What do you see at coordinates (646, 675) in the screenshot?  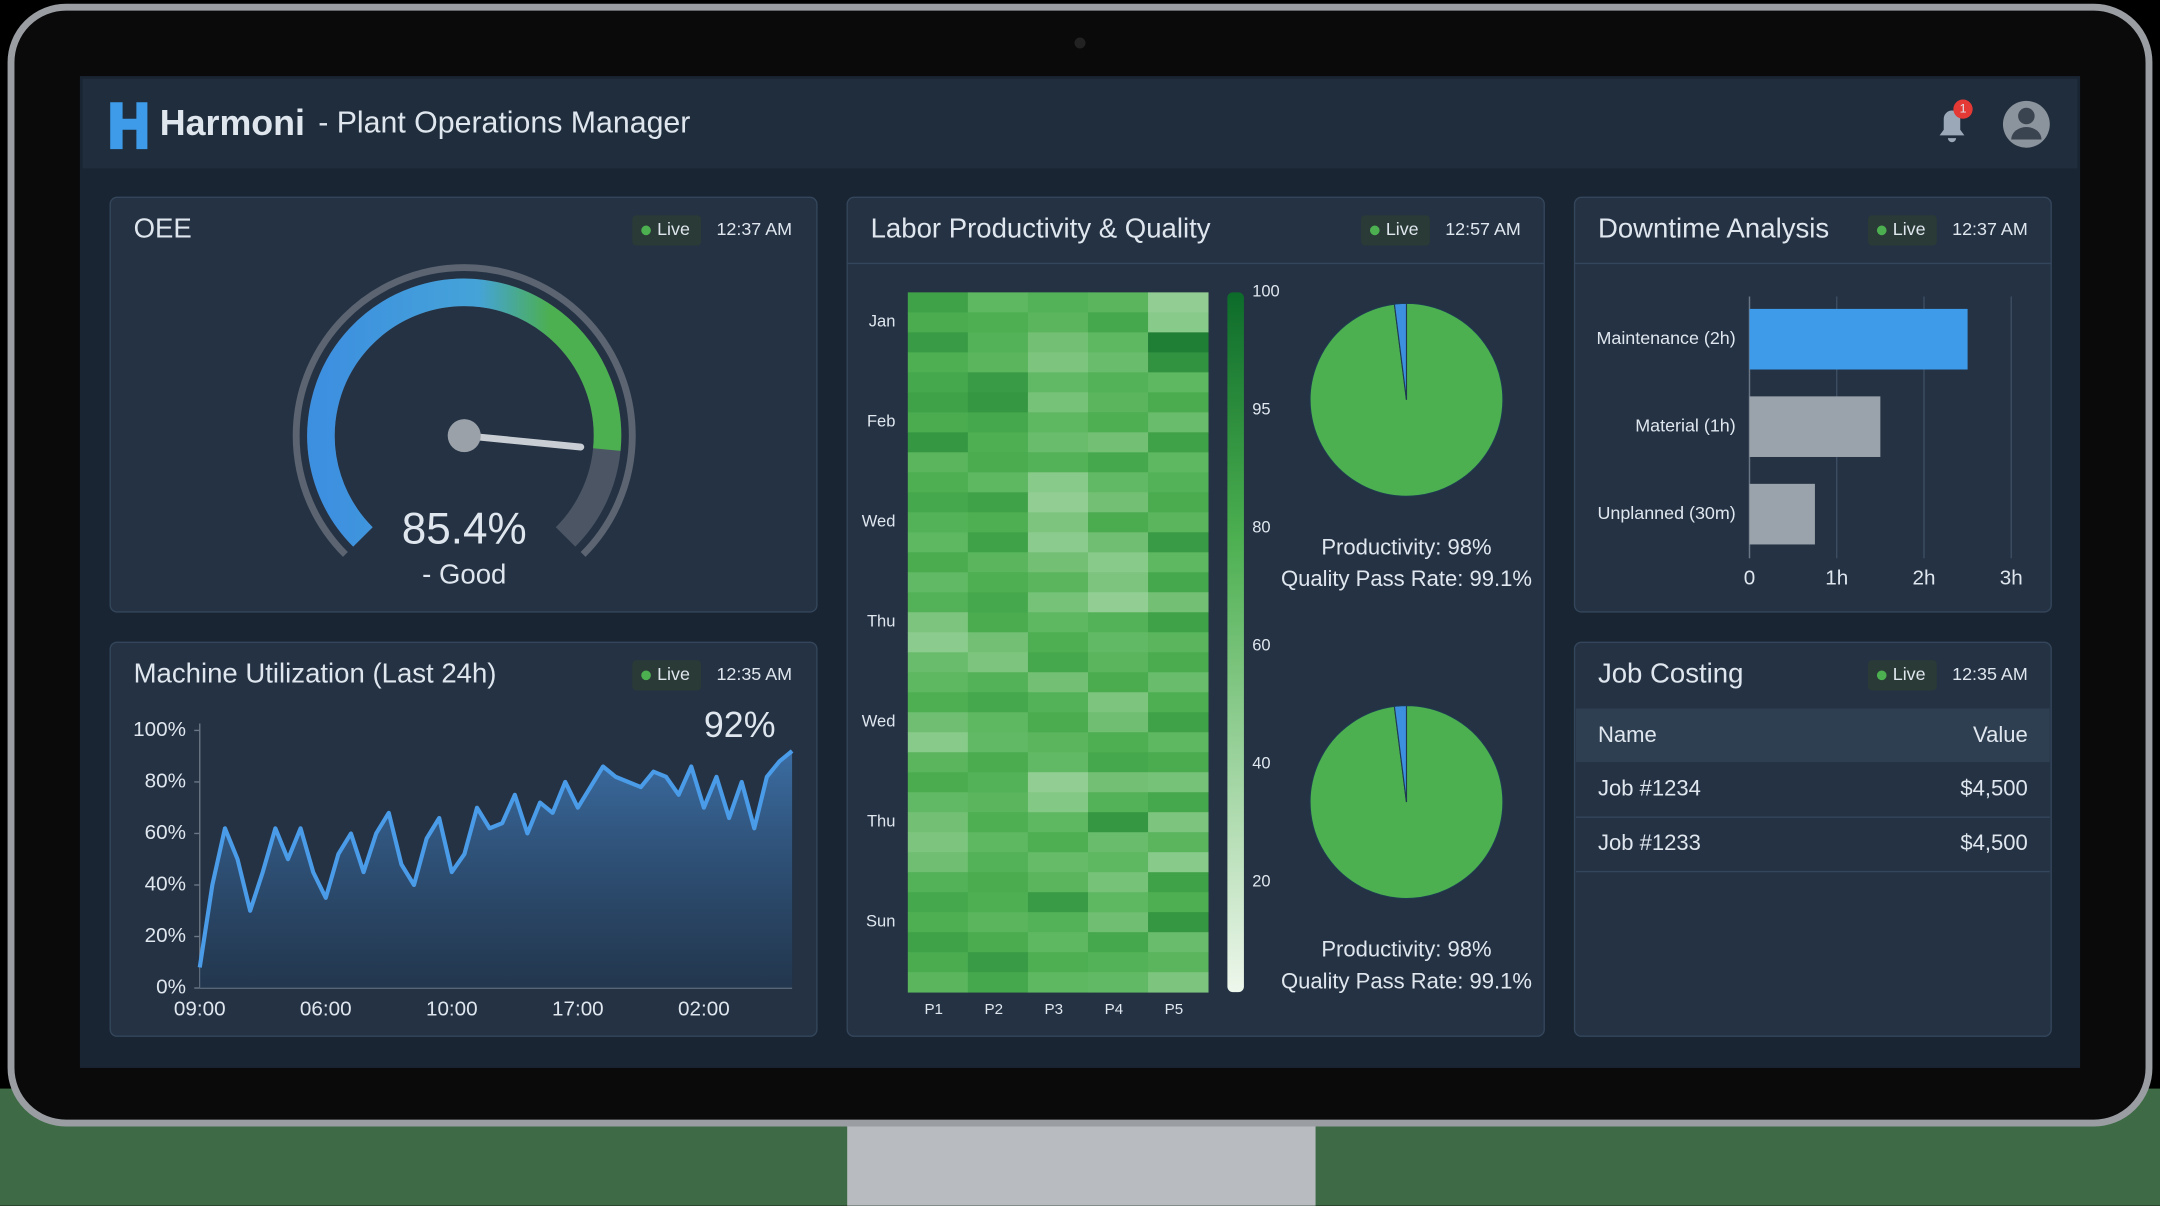 I see `live-dot` at bounding box center [646, 675].